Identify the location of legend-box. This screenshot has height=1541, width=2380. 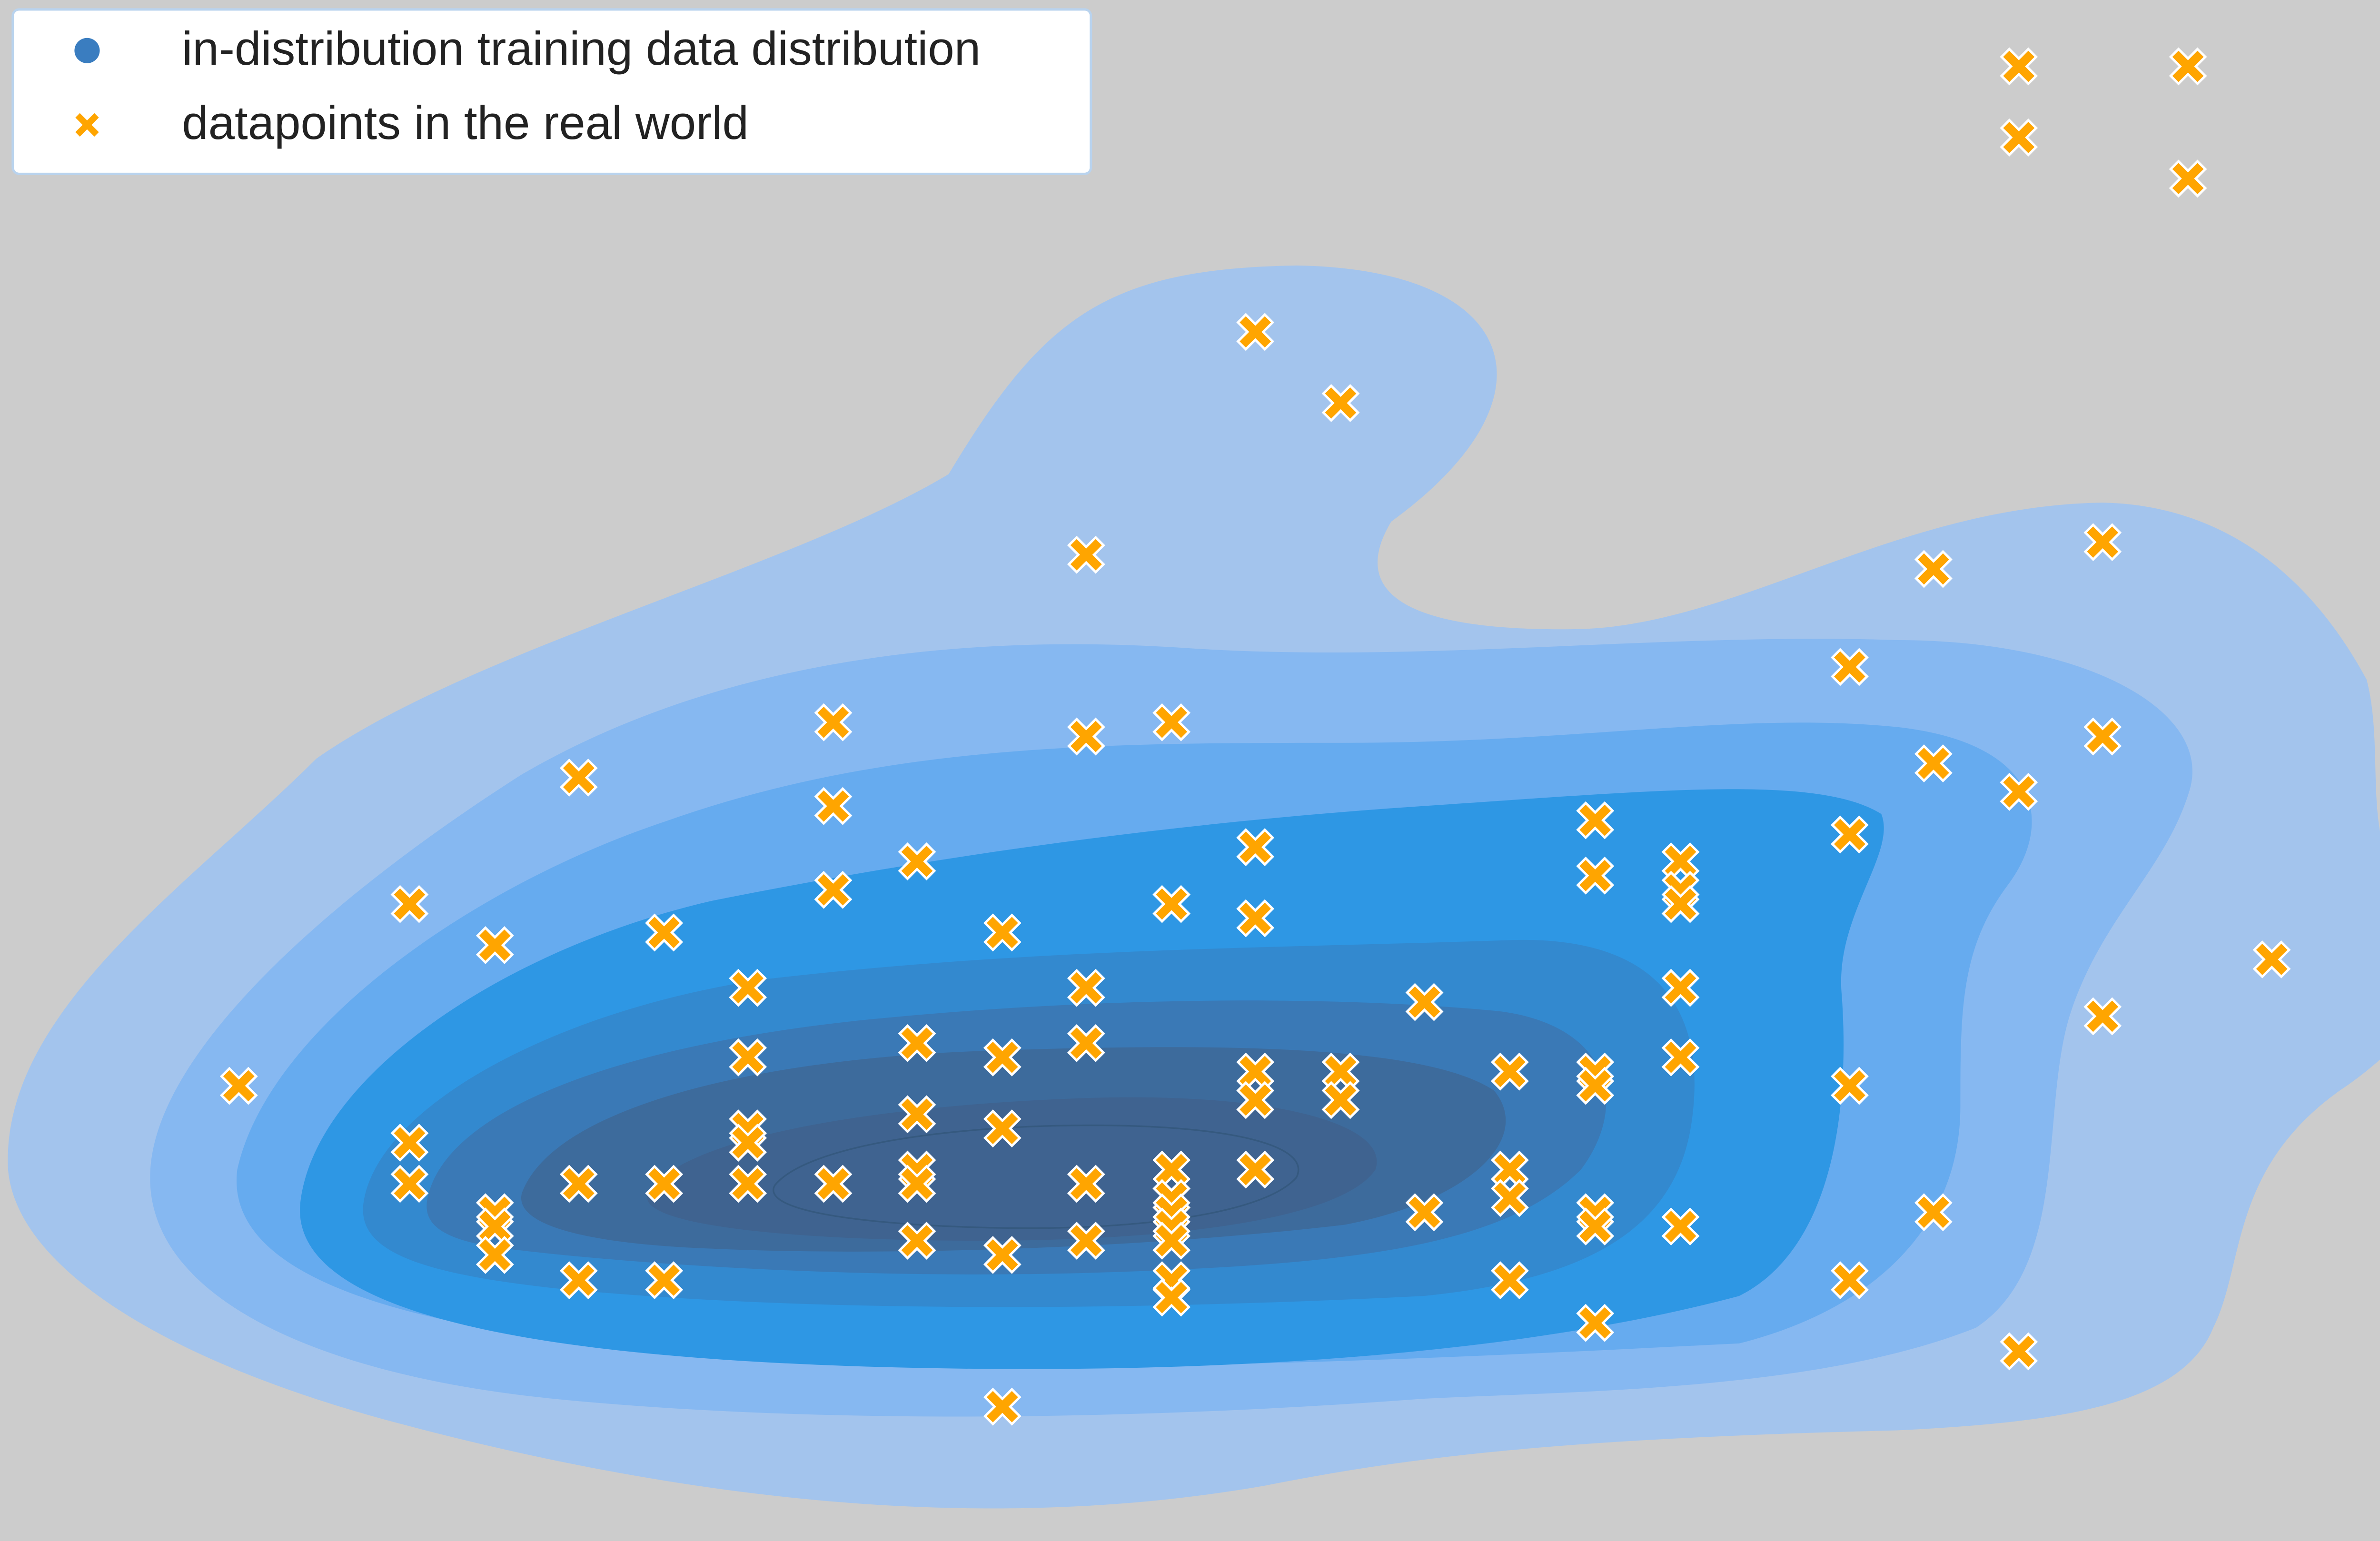
(551, 91).